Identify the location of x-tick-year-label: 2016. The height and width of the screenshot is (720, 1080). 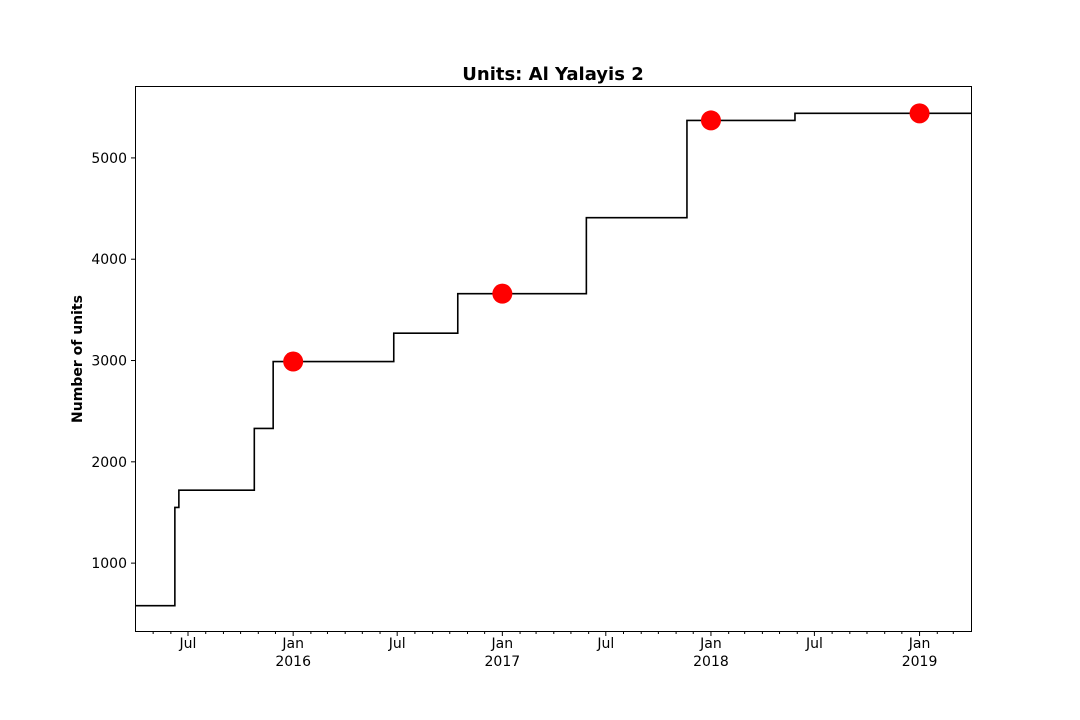
(293, 662).